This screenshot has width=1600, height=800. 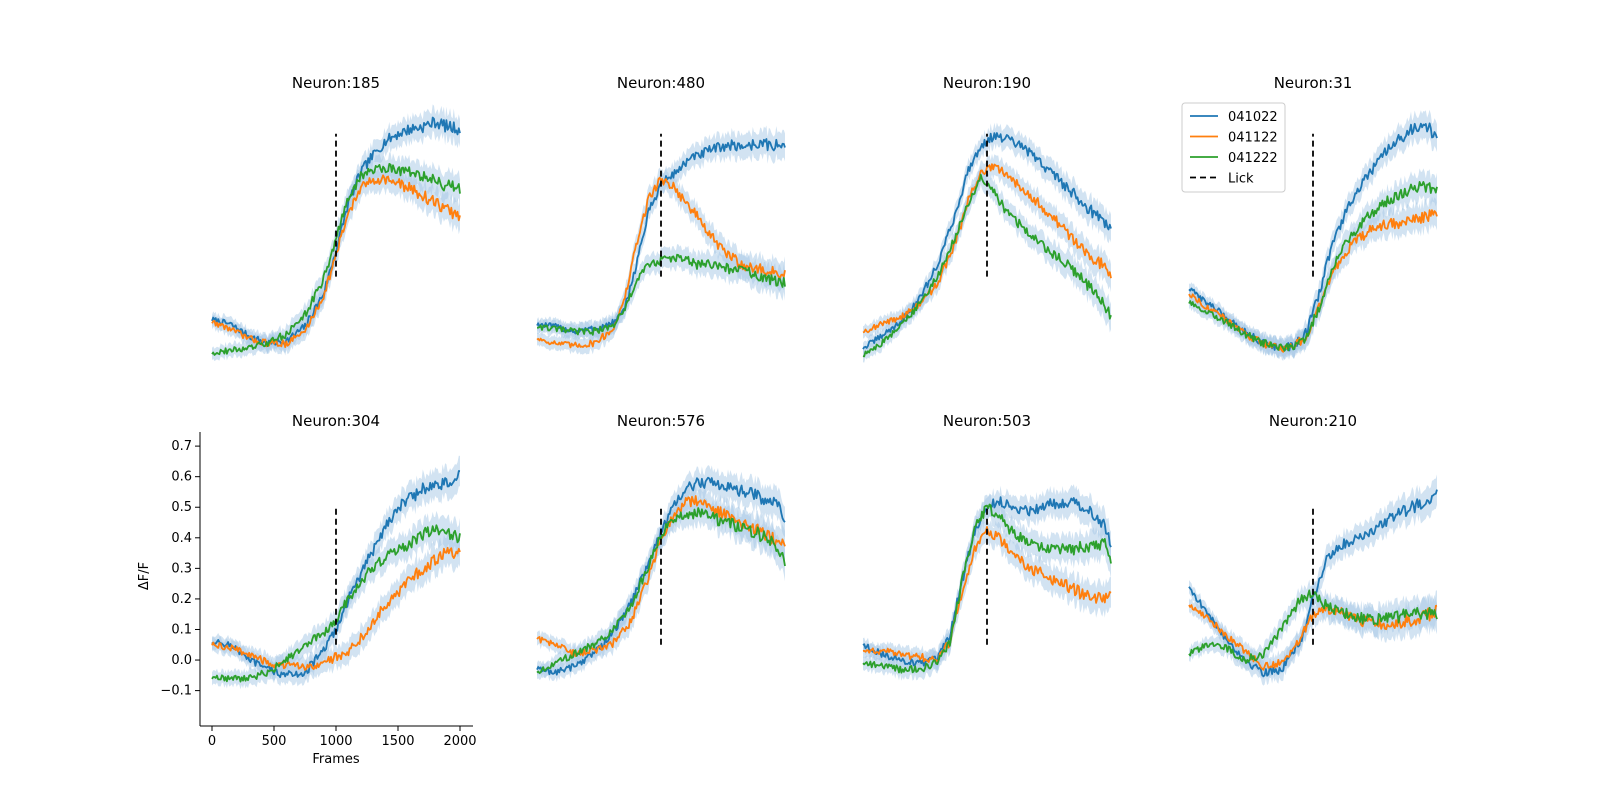 What do you see at coordinates (181, 599) in the screenshot?
I see `y-tick-label: 0.2` at bounding box center [181, 599].